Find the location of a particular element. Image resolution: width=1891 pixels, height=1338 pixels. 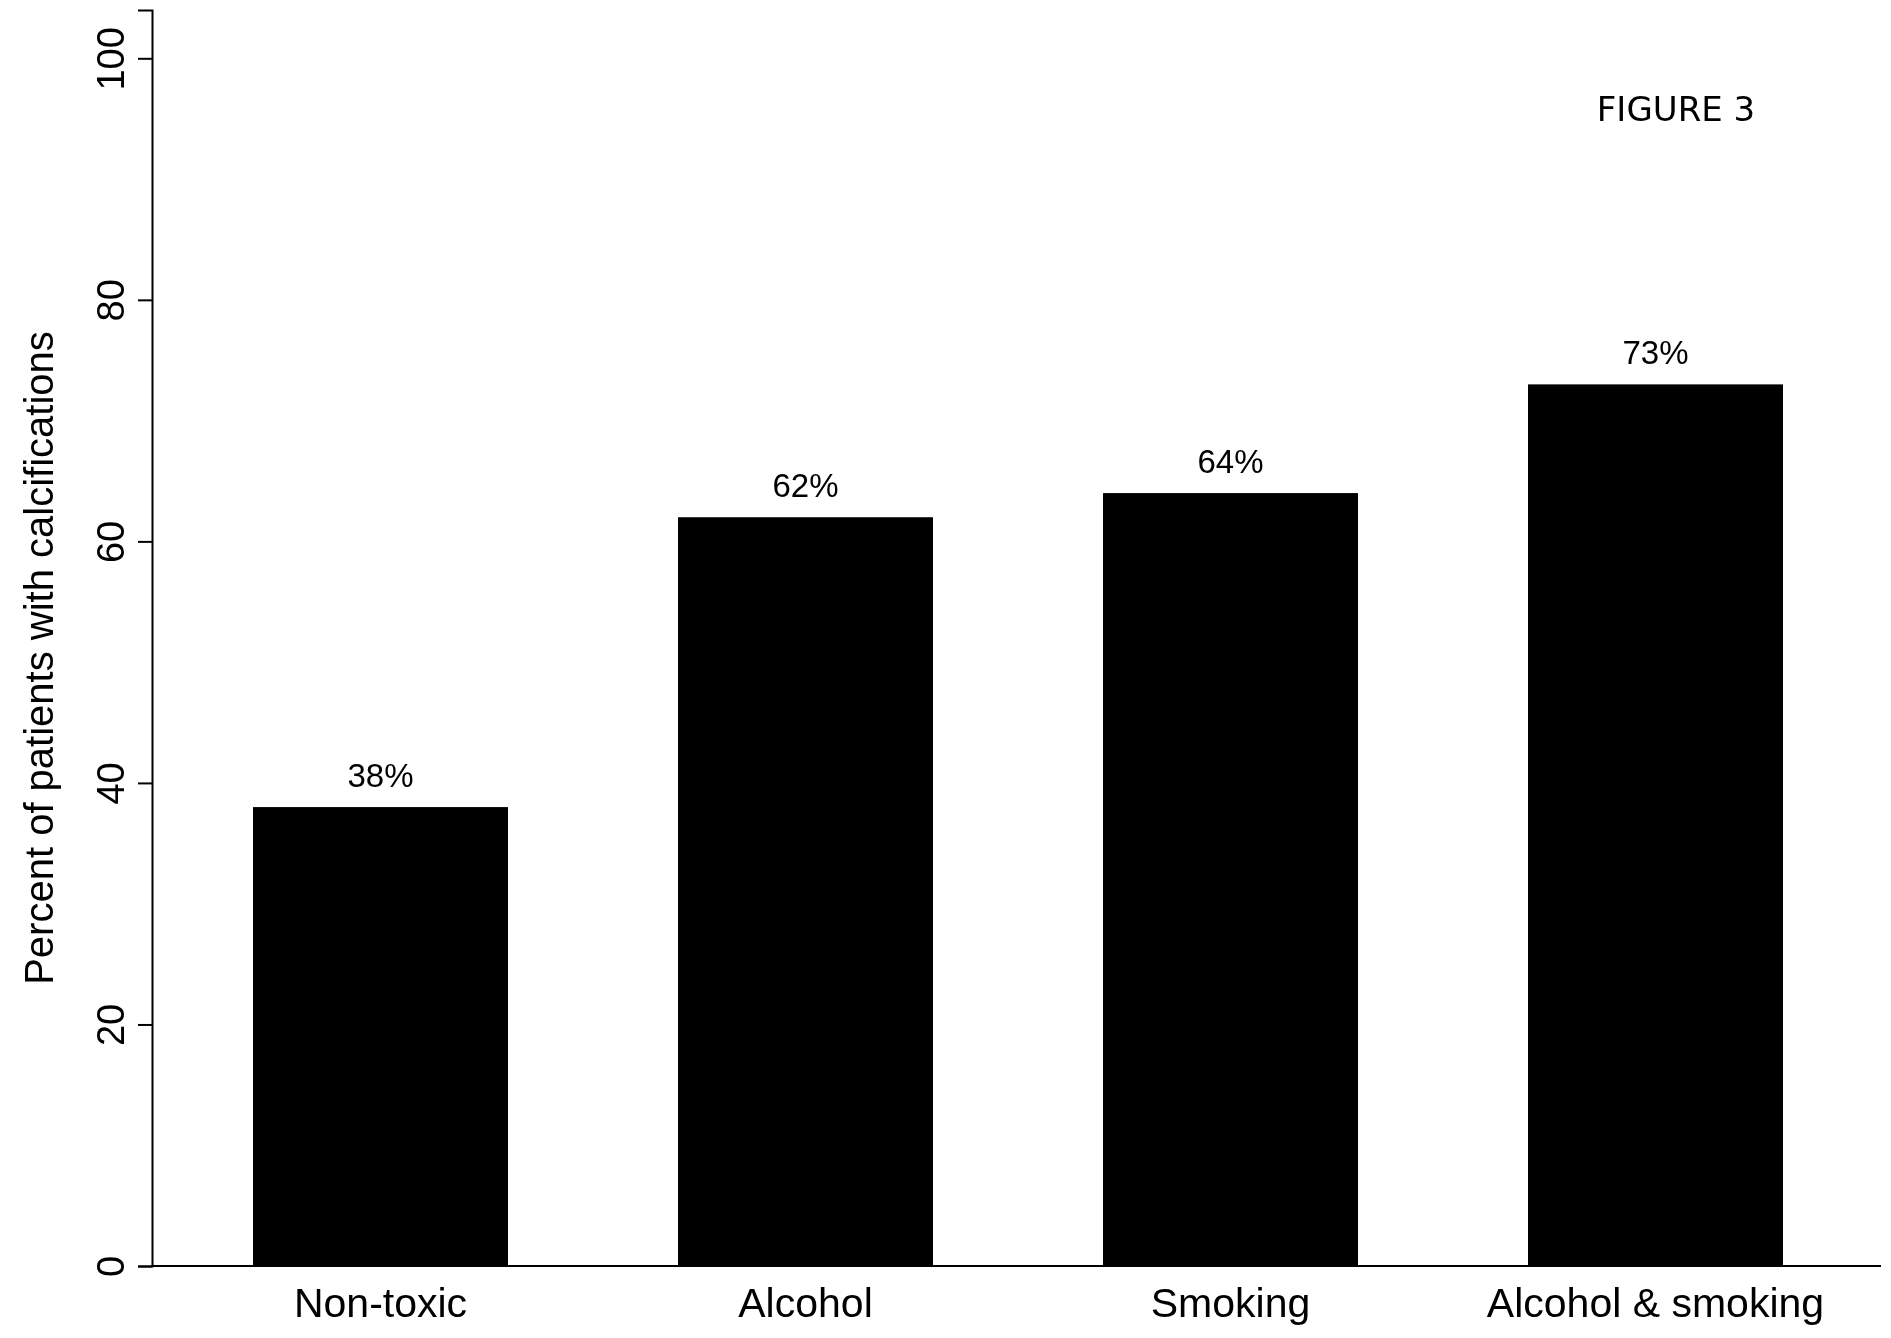

y-tick-label: 100 is located at coordinates (111, 59).